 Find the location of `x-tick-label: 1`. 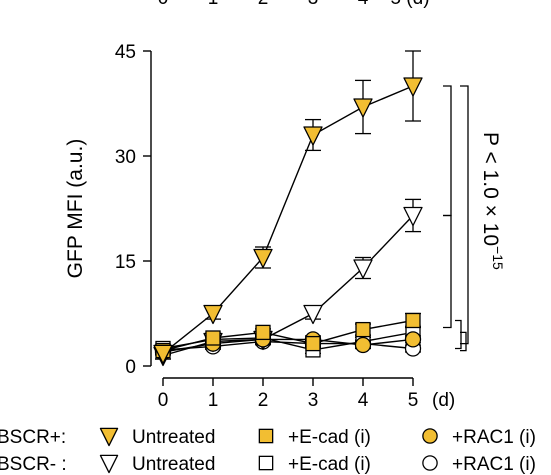

x-tick-label: 1 is located at coordinates (213, 400).